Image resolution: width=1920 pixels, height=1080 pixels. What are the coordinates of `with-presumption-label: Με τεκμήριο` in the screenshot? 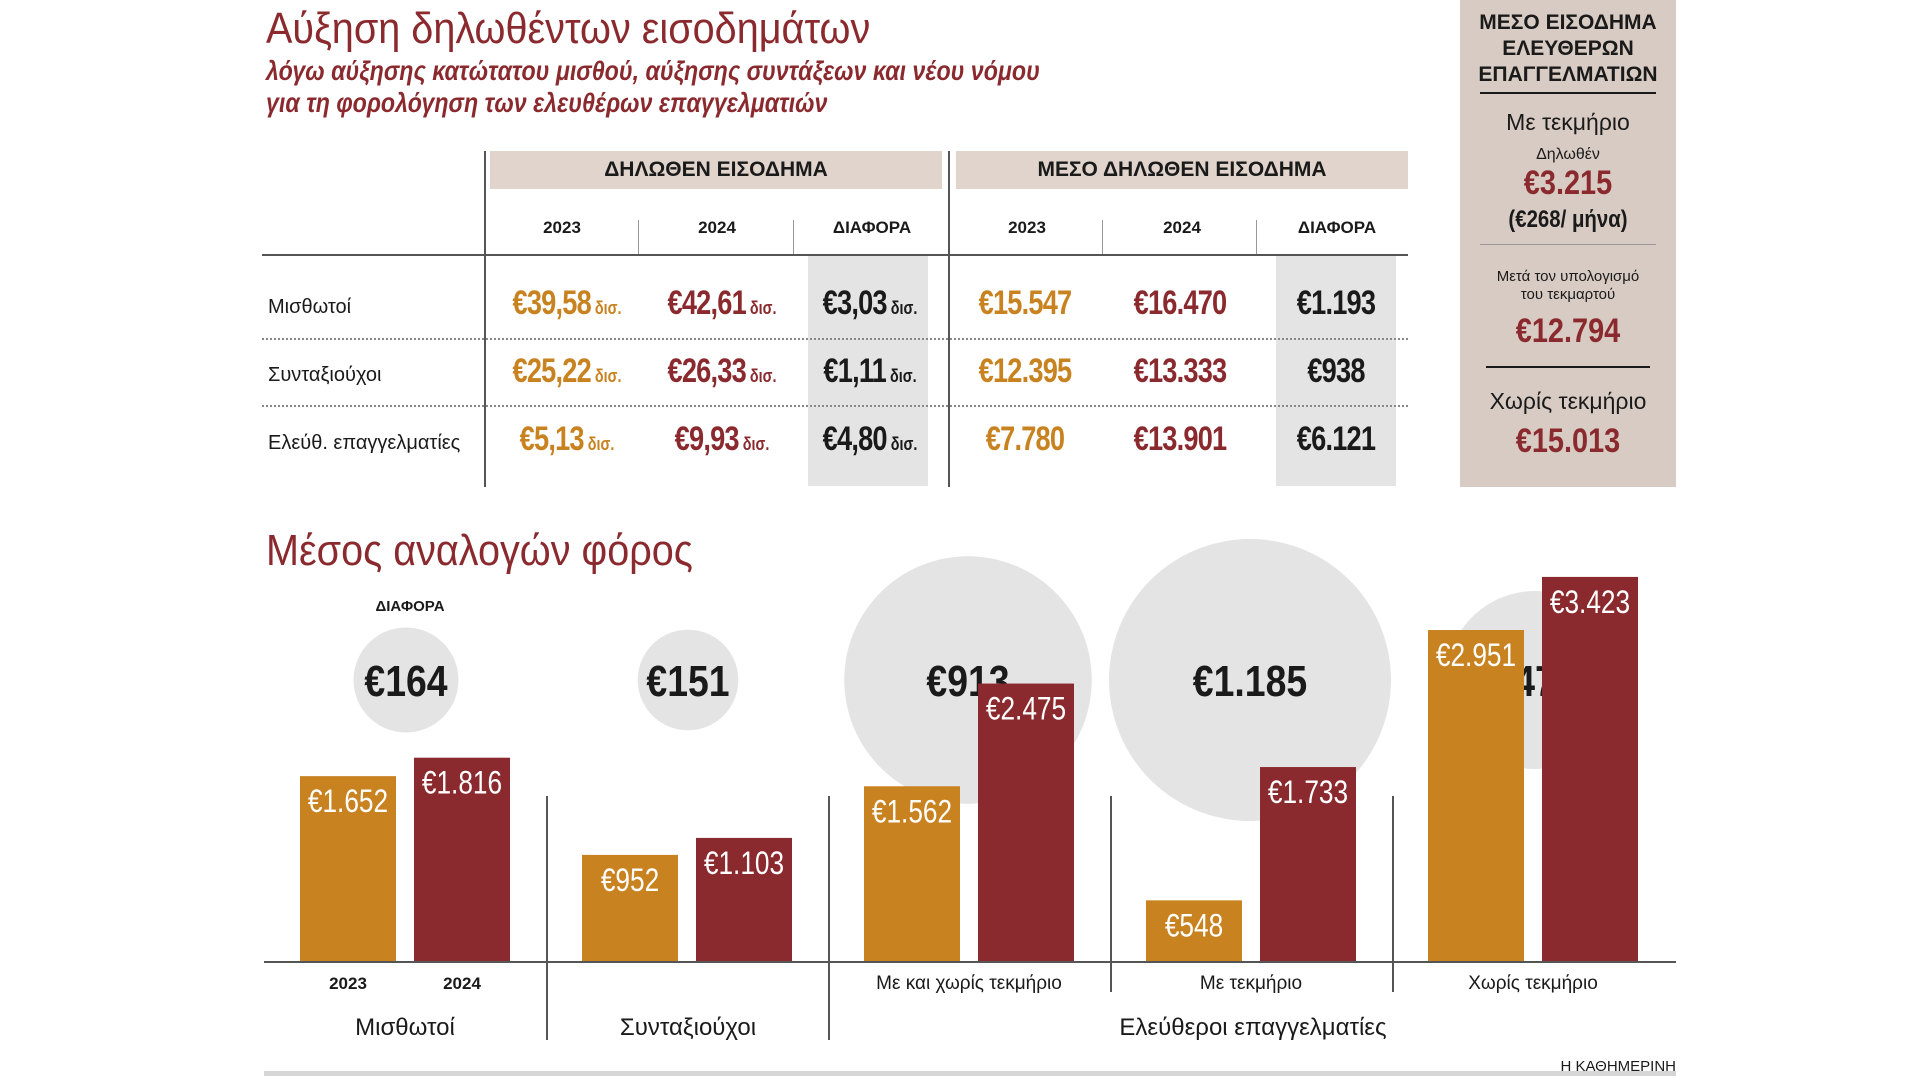 It's located at (1568, 122).